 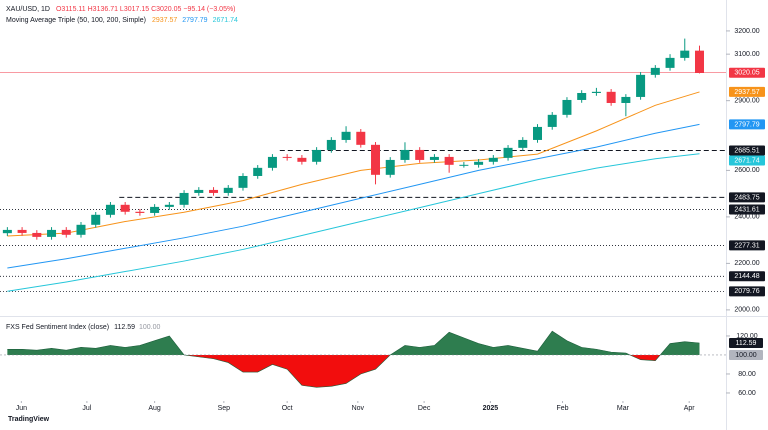 What do you see at coordinates (358, 408) in the screenshot?
I see `x-tick-label: Nov` at bounding box center [358, 408].